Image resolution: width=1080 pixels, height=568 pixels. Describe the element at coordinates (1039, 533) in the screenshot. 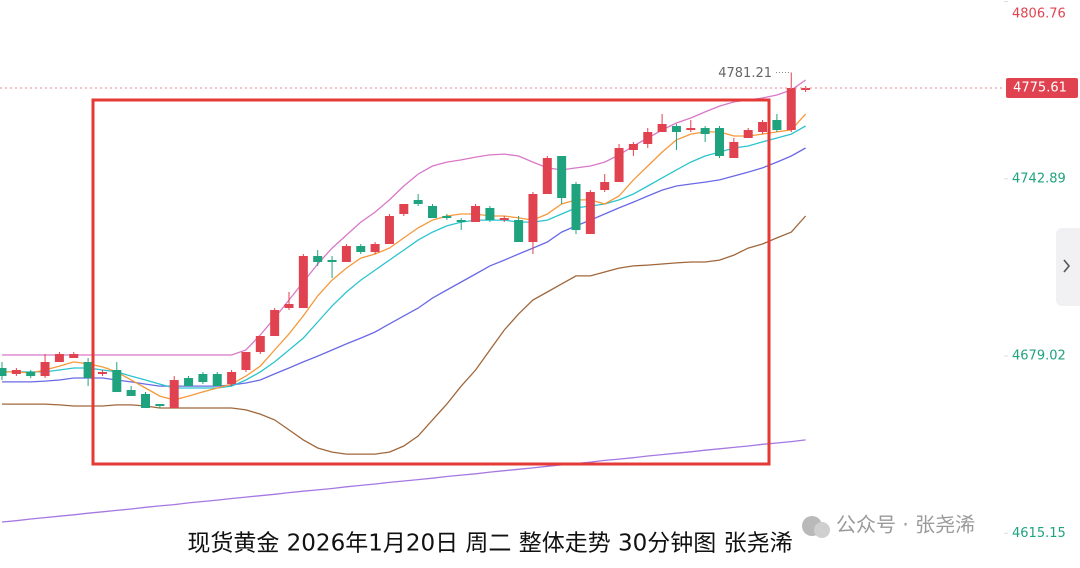

I see `y-tick-label: 4615.15` at that location.